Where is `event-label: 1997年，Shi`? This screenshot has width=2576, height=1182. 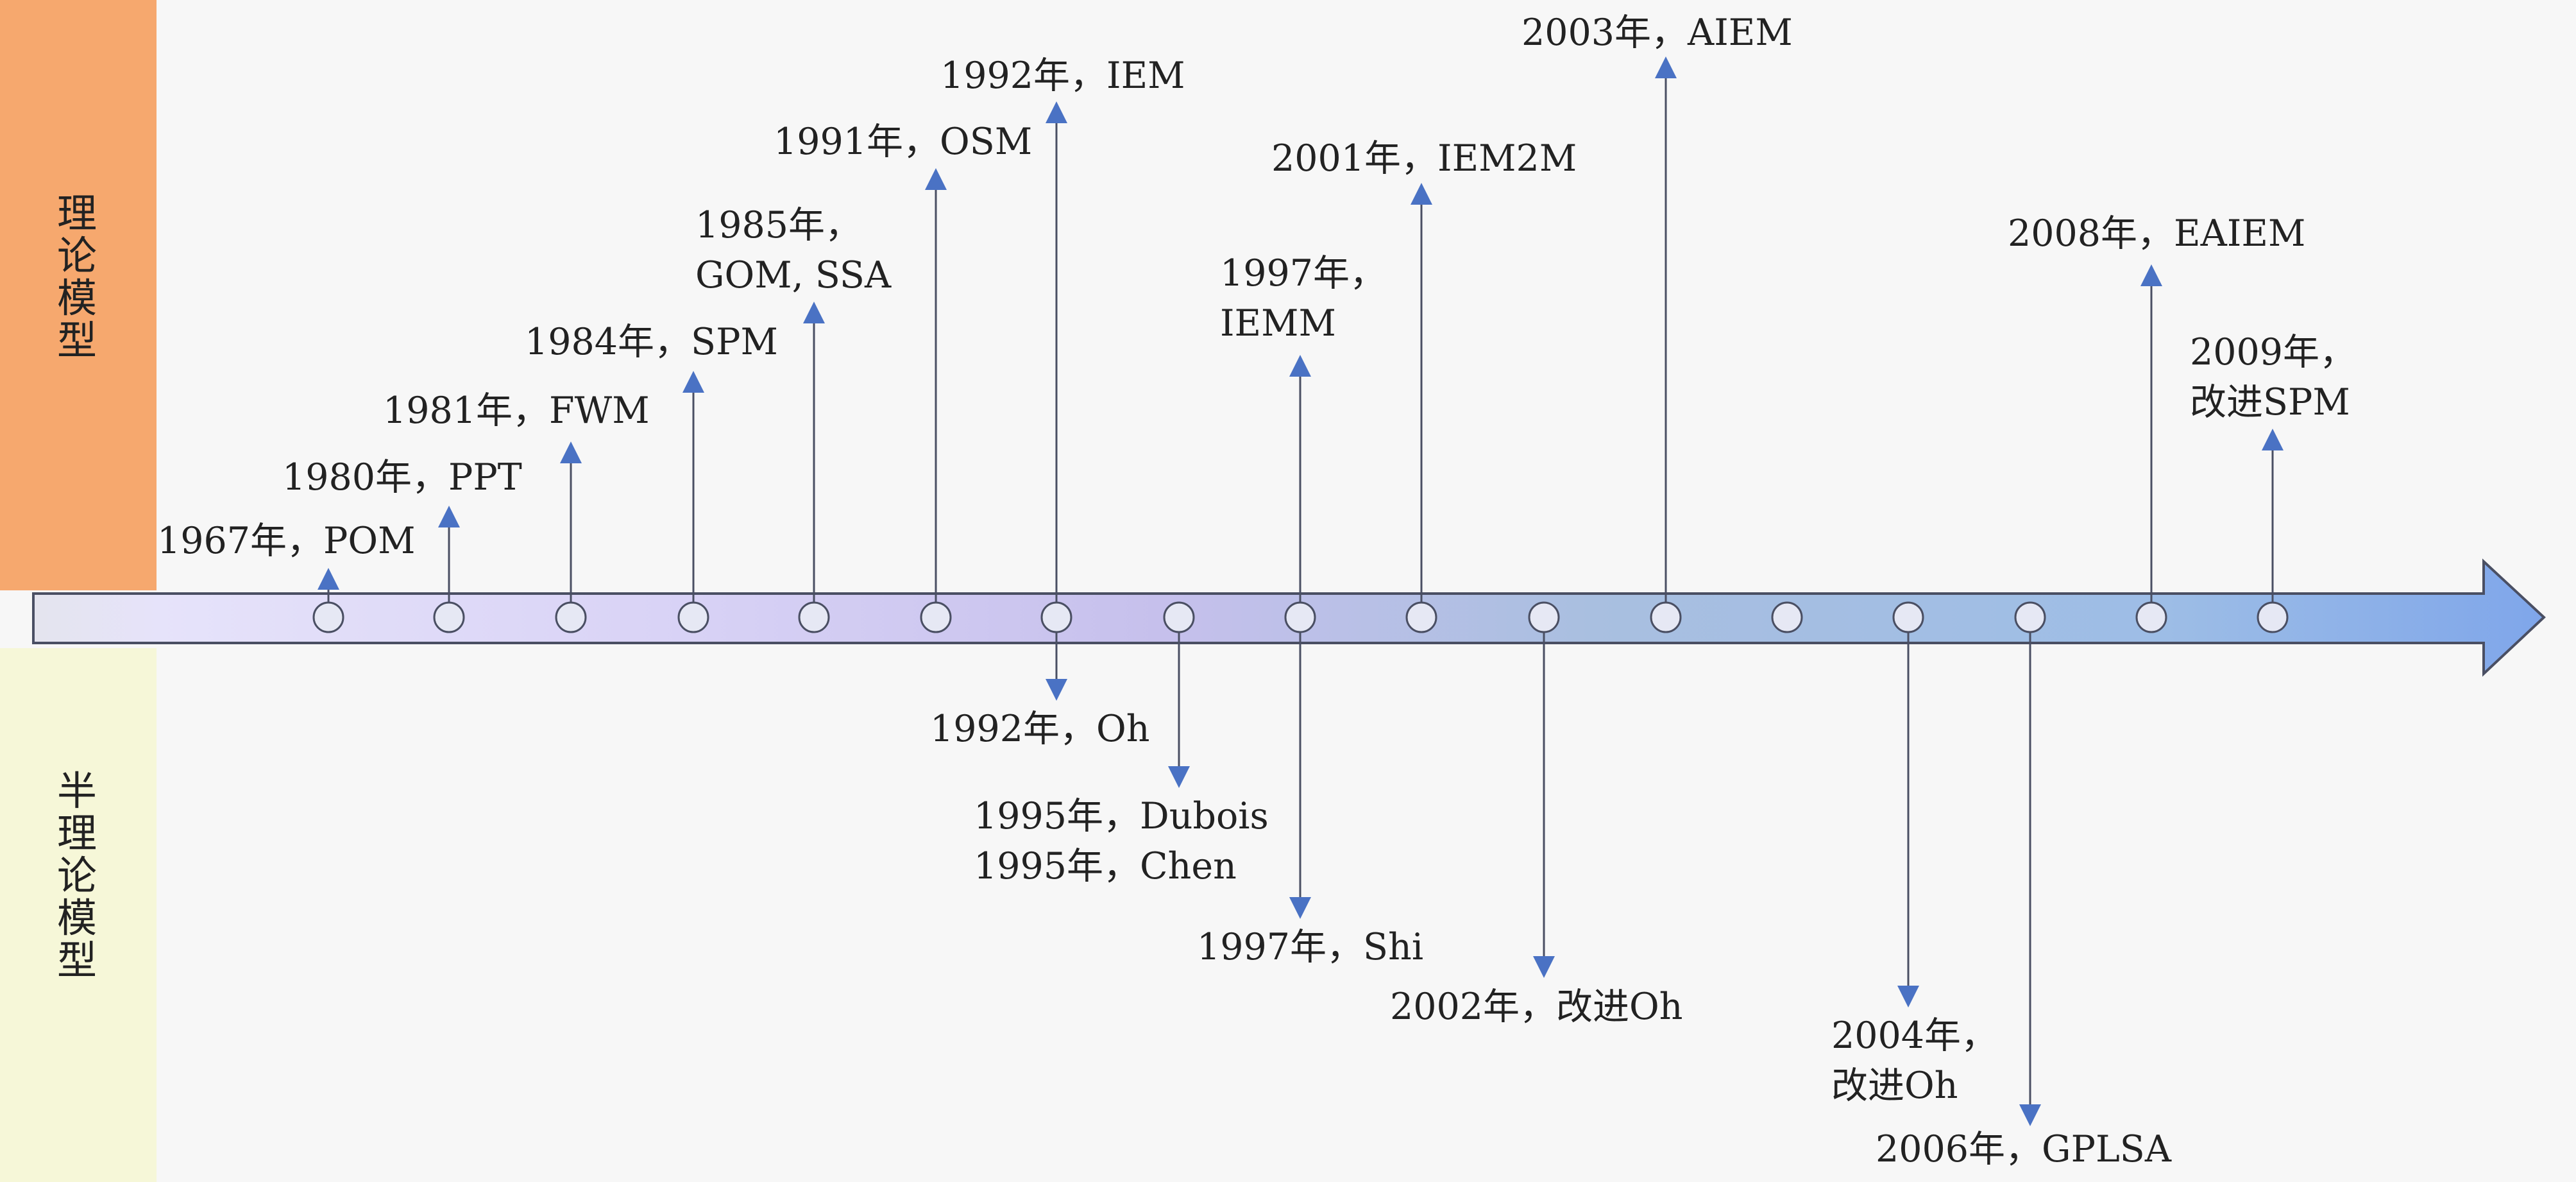 event-label: 1997年，Shi is located at coordinates (1310, 947).